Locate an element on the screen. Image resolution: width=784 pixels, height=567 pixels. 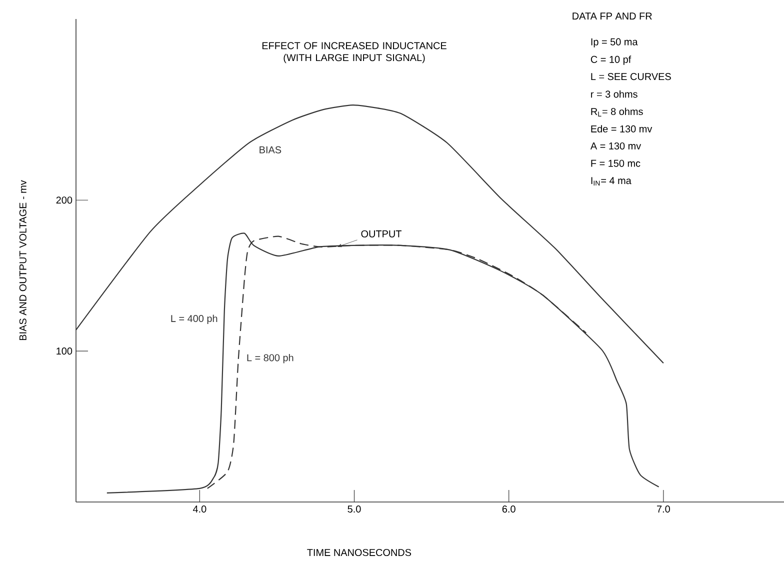
x-tick-label: 5.0 is located at coordinates (354, 509).